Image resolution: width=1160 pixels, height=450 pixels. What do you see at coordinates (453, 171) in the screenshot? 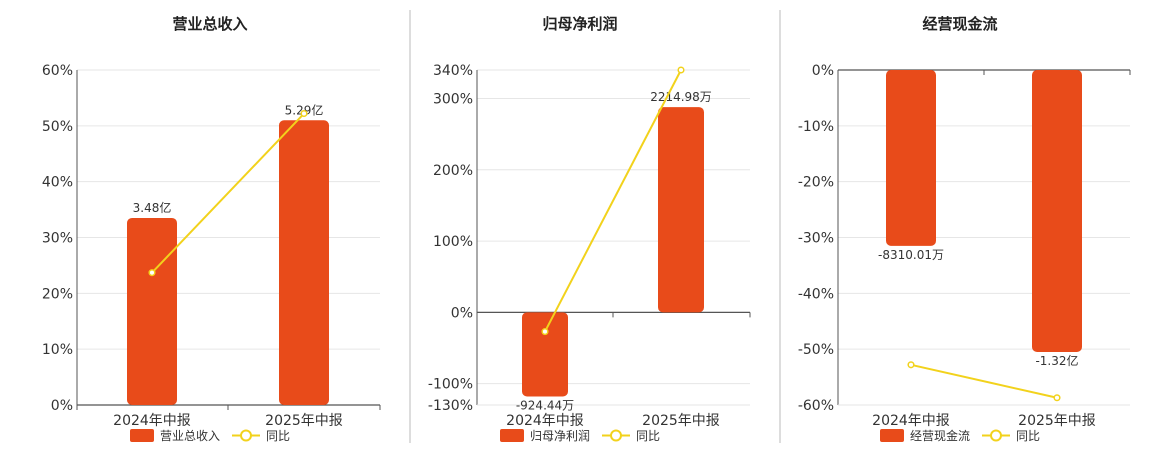
I see `y-tick-label: 200%` at bounding box center [453, 171].